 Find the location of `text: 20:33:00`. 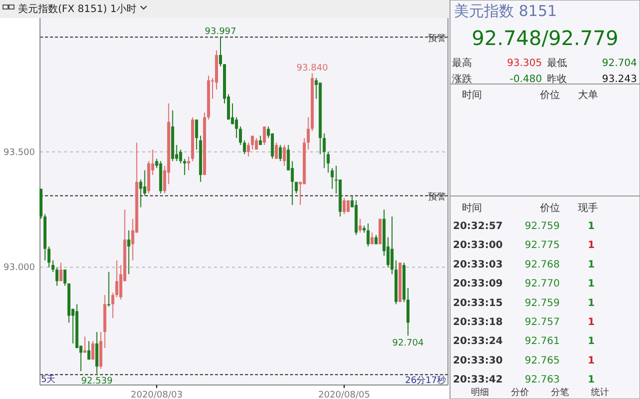

text: 20:33:00 is located at coordinates (478, 246).